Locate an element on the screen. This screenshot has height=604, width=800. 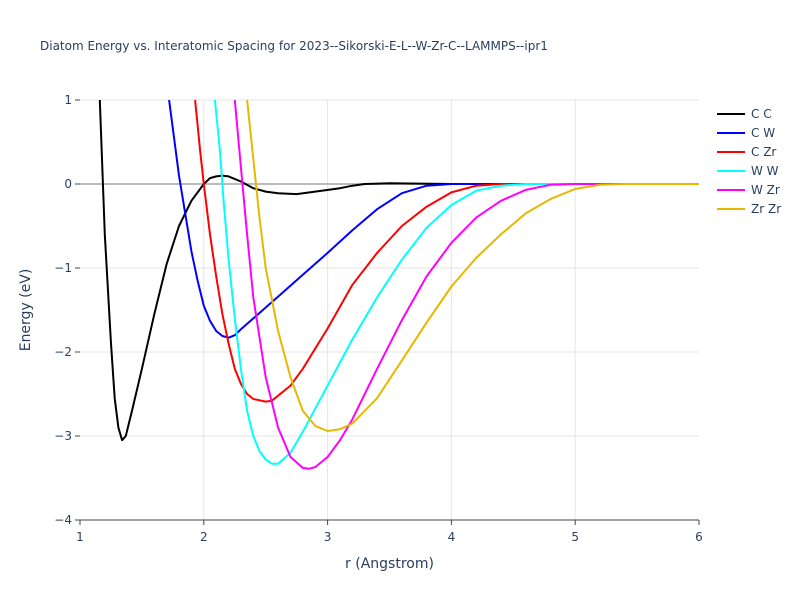
legend: C C C W C Zr W W W Zr Zr Zr is located at coordinates (749, 161).